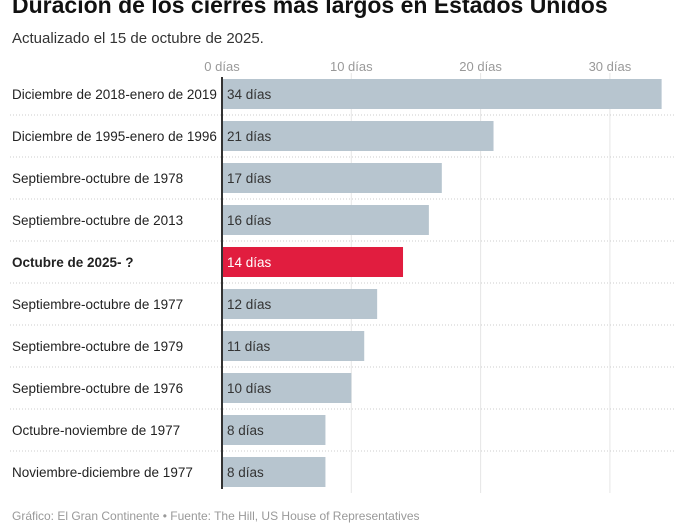 The height and width of the screenshot is (523, 688). I want to click on category-label: Septiembre-octubre de 1979, so click(97, 346).